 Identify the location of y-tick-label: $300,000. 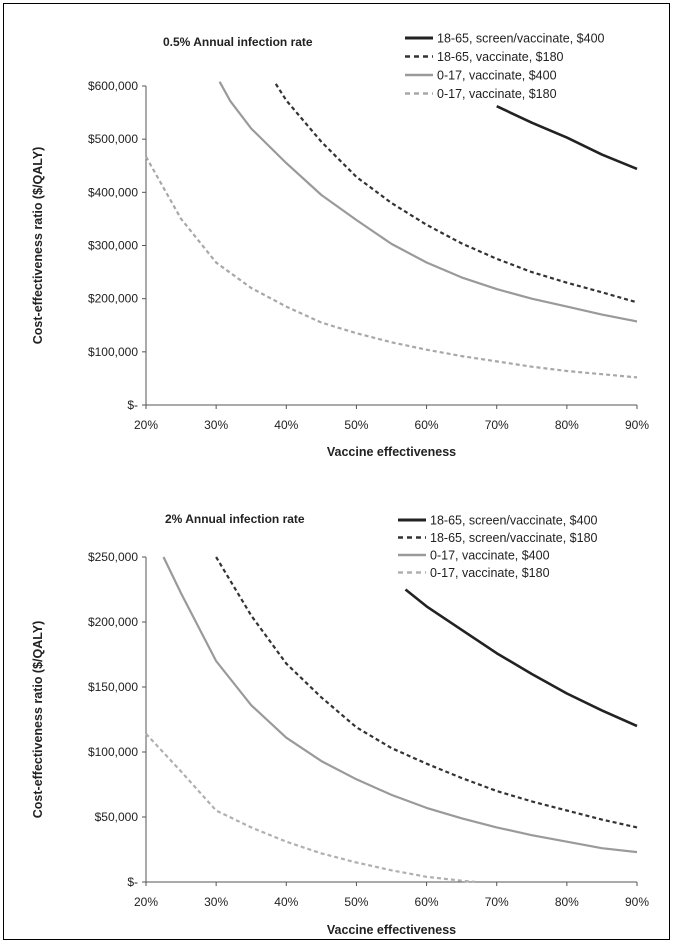
(113, 246).